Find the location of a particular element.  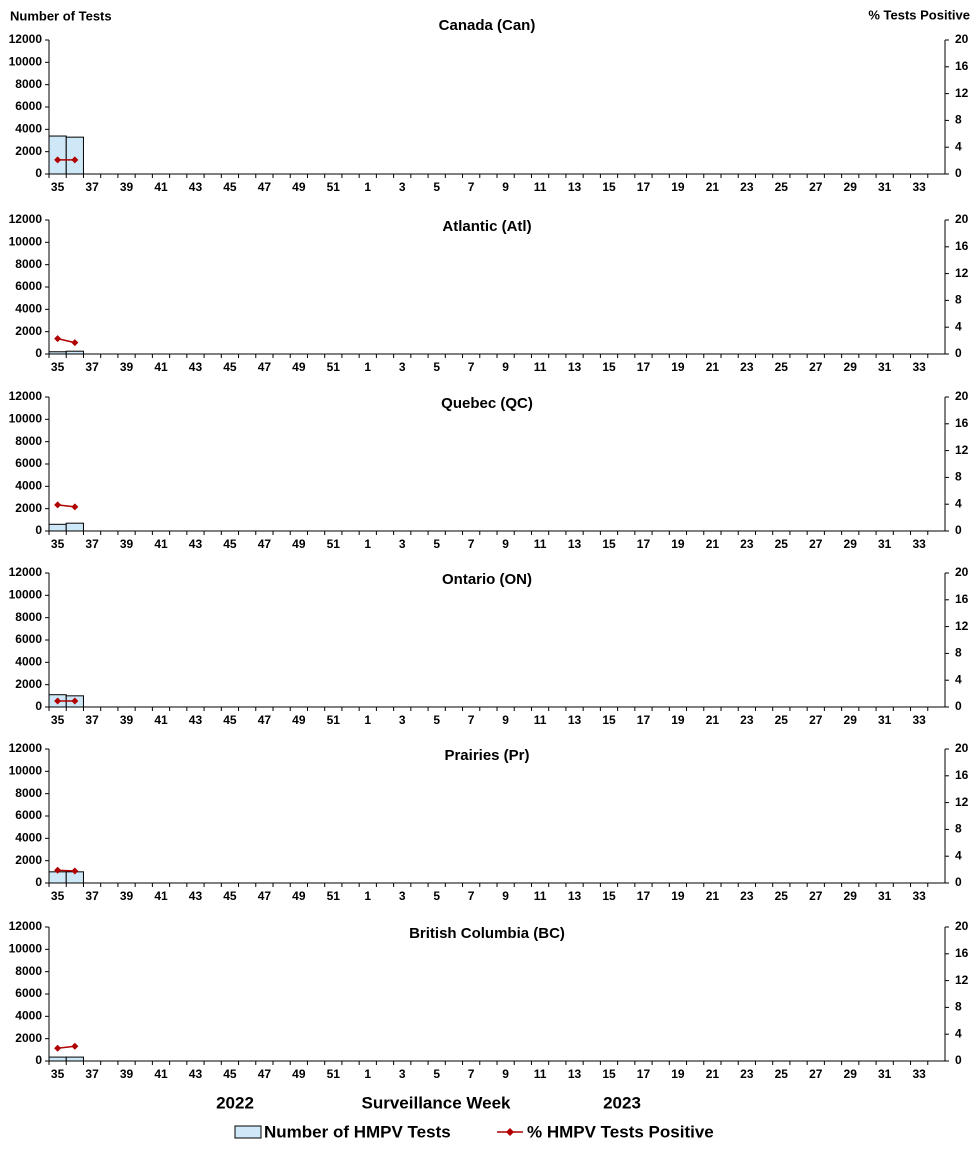

year-label: 2022 is located at coordinates (235, 1102).